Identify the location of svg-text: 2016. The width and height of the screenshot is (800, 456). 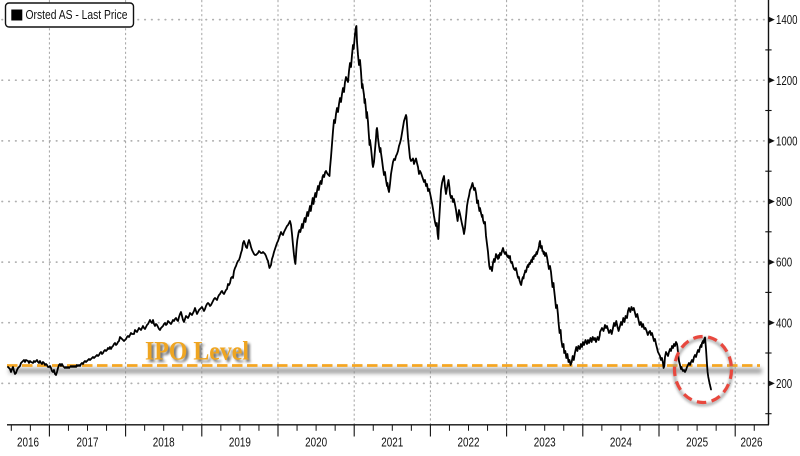
(28, 442).